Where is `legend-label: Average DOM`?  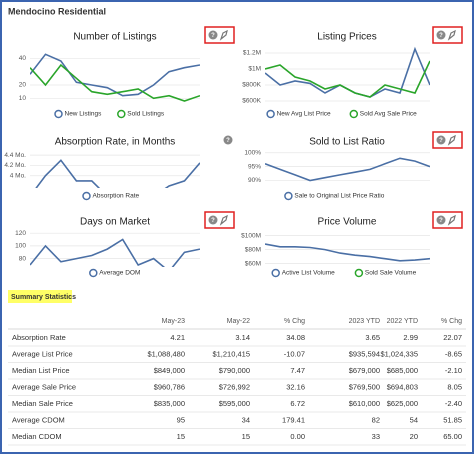
legend-label: Average DOM is located at coordinates (119, 273).